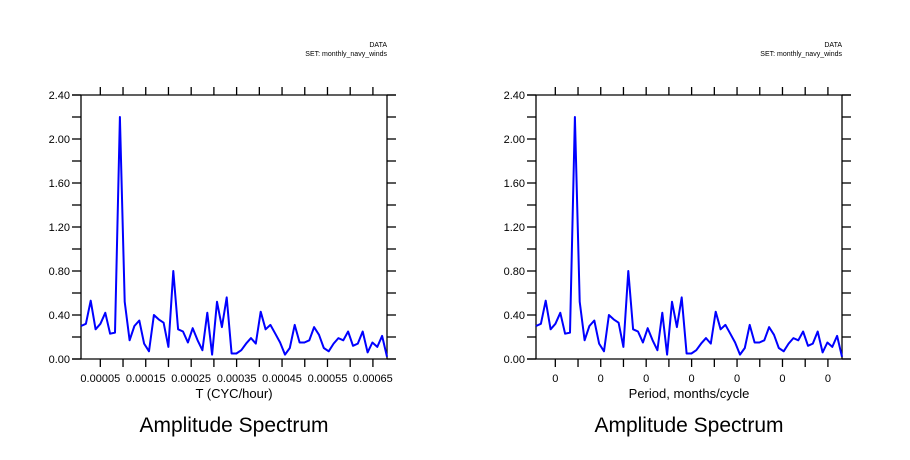 The width and height of the screenshot is (910, 460). I want to click on x-tick-label: 0.00005, so click(100, 379).